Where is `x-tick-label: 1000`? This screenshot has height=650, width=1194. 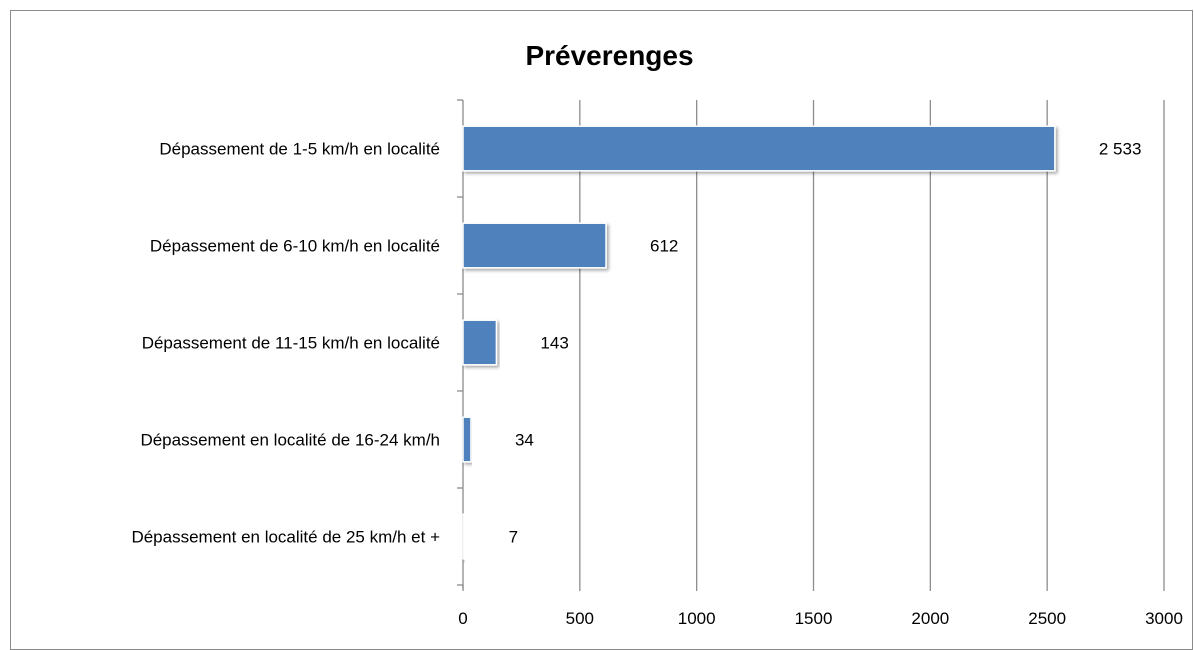
x-tick-label: 1000 is located at coordinates (697, 617).